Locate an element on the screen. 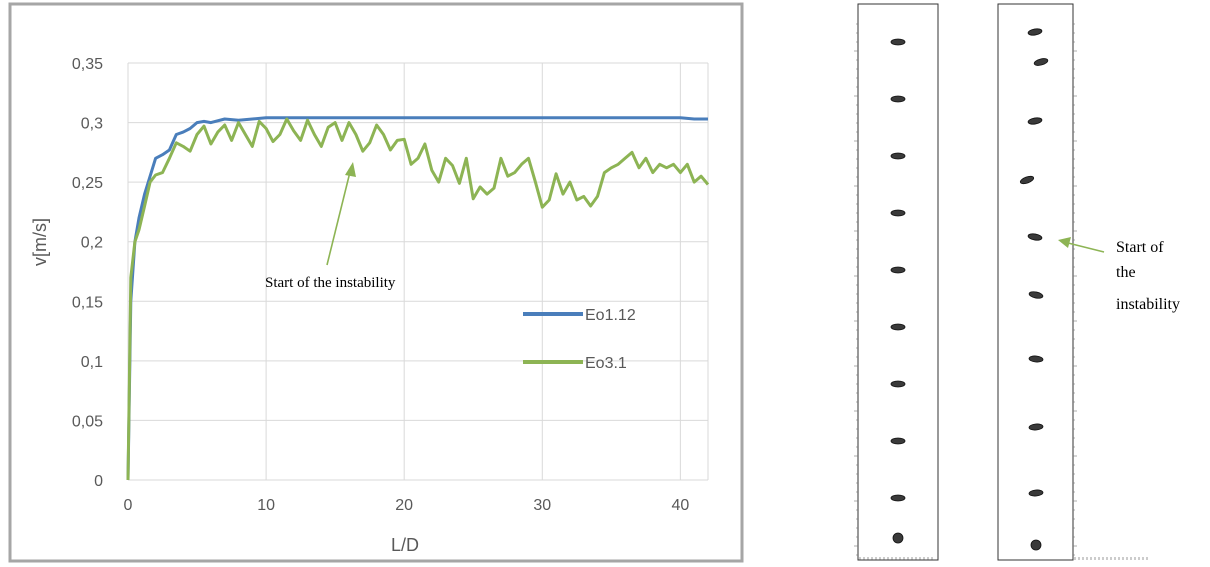 This screenshot has height=567, width=1210. y-tick-label: 0,3 is located at coordinates (92, 124).